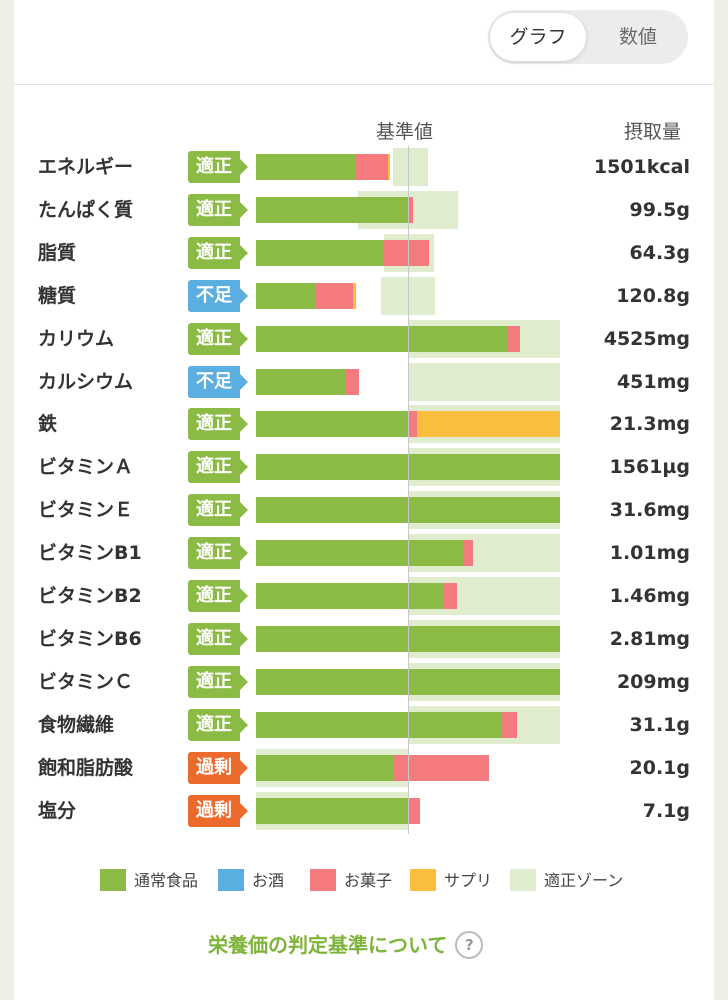 This screenshot has height=1000, width=728. Describe the element at coordinates (149, 881) in the screenshot. I see `legend-item: 通常食品` at that location.